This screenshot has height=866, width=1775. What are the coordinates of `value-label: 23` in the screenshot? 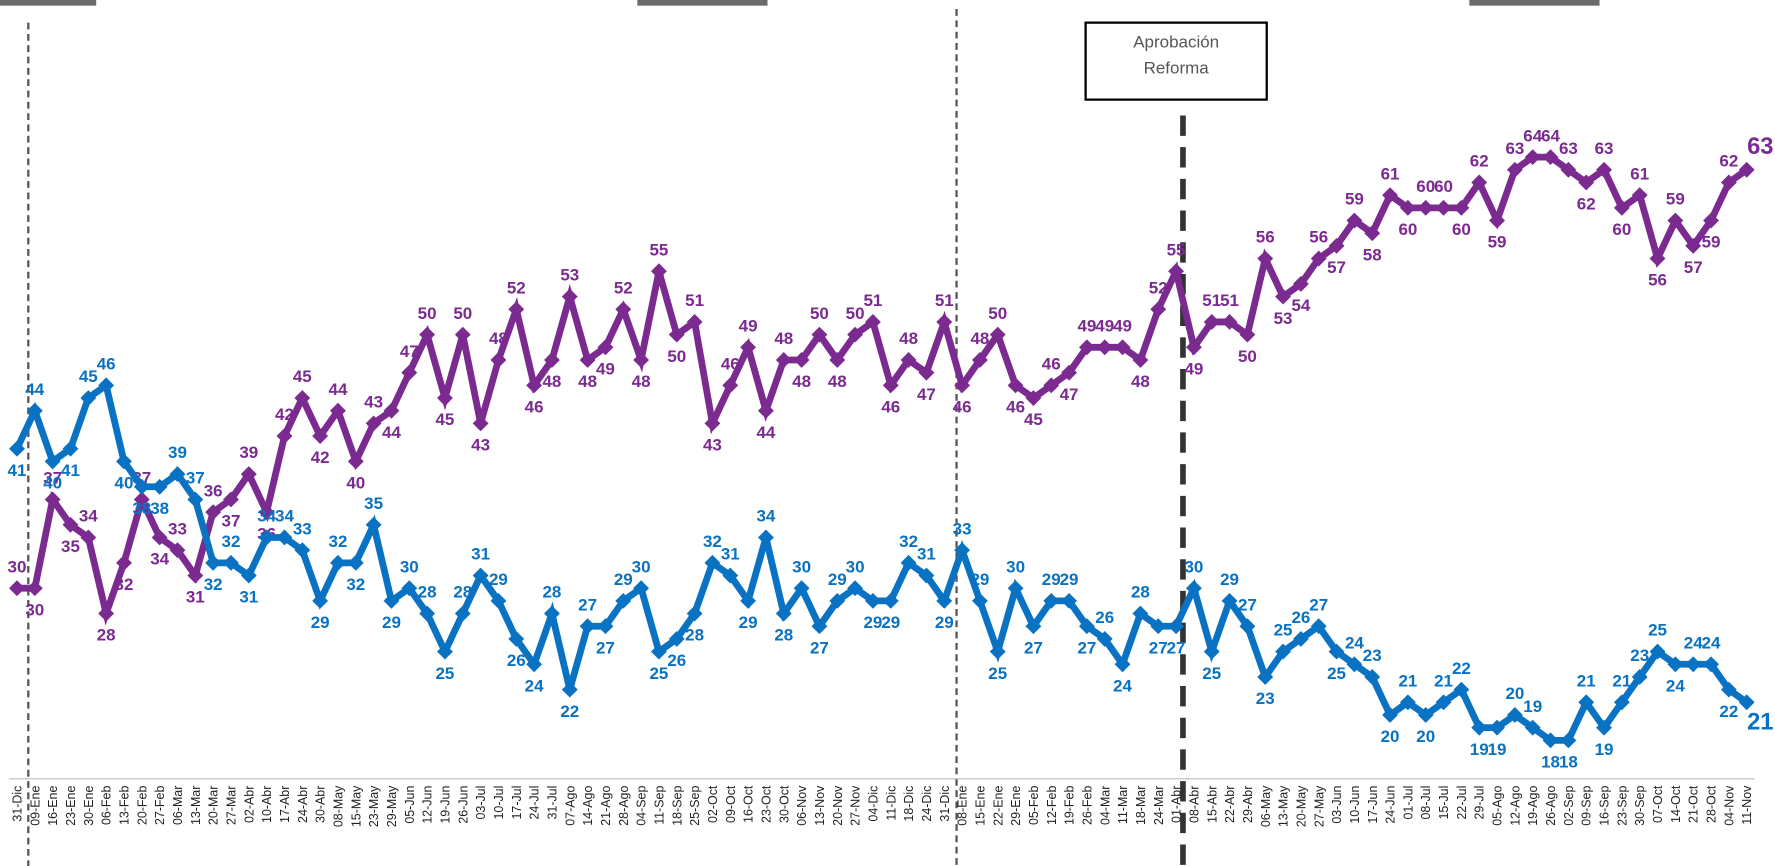 It's located at (1639, 655).